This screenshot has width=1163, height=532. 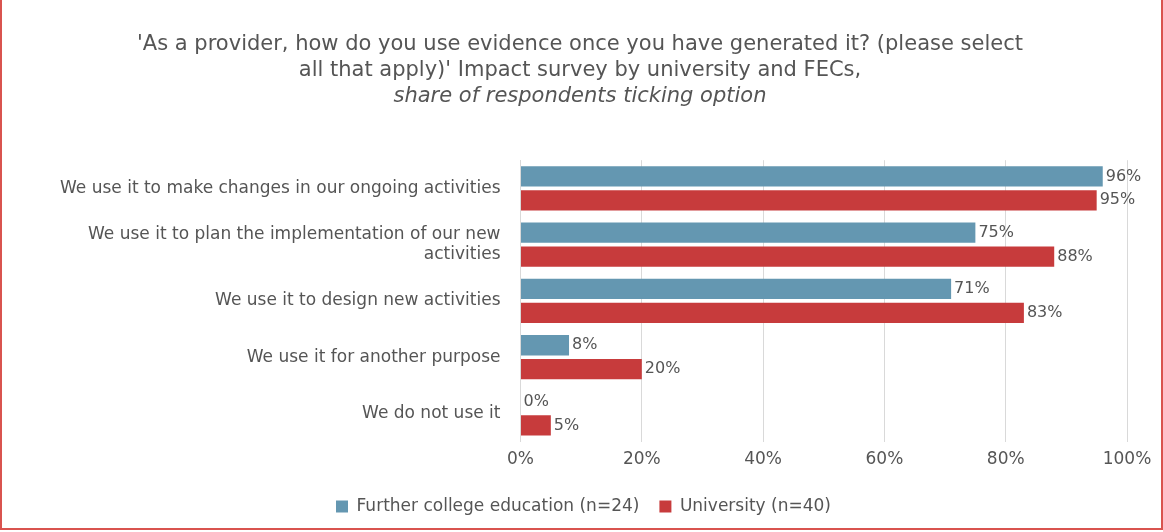 I want to click on y-tick-label: We do not use it, so click(x=431, y=411).